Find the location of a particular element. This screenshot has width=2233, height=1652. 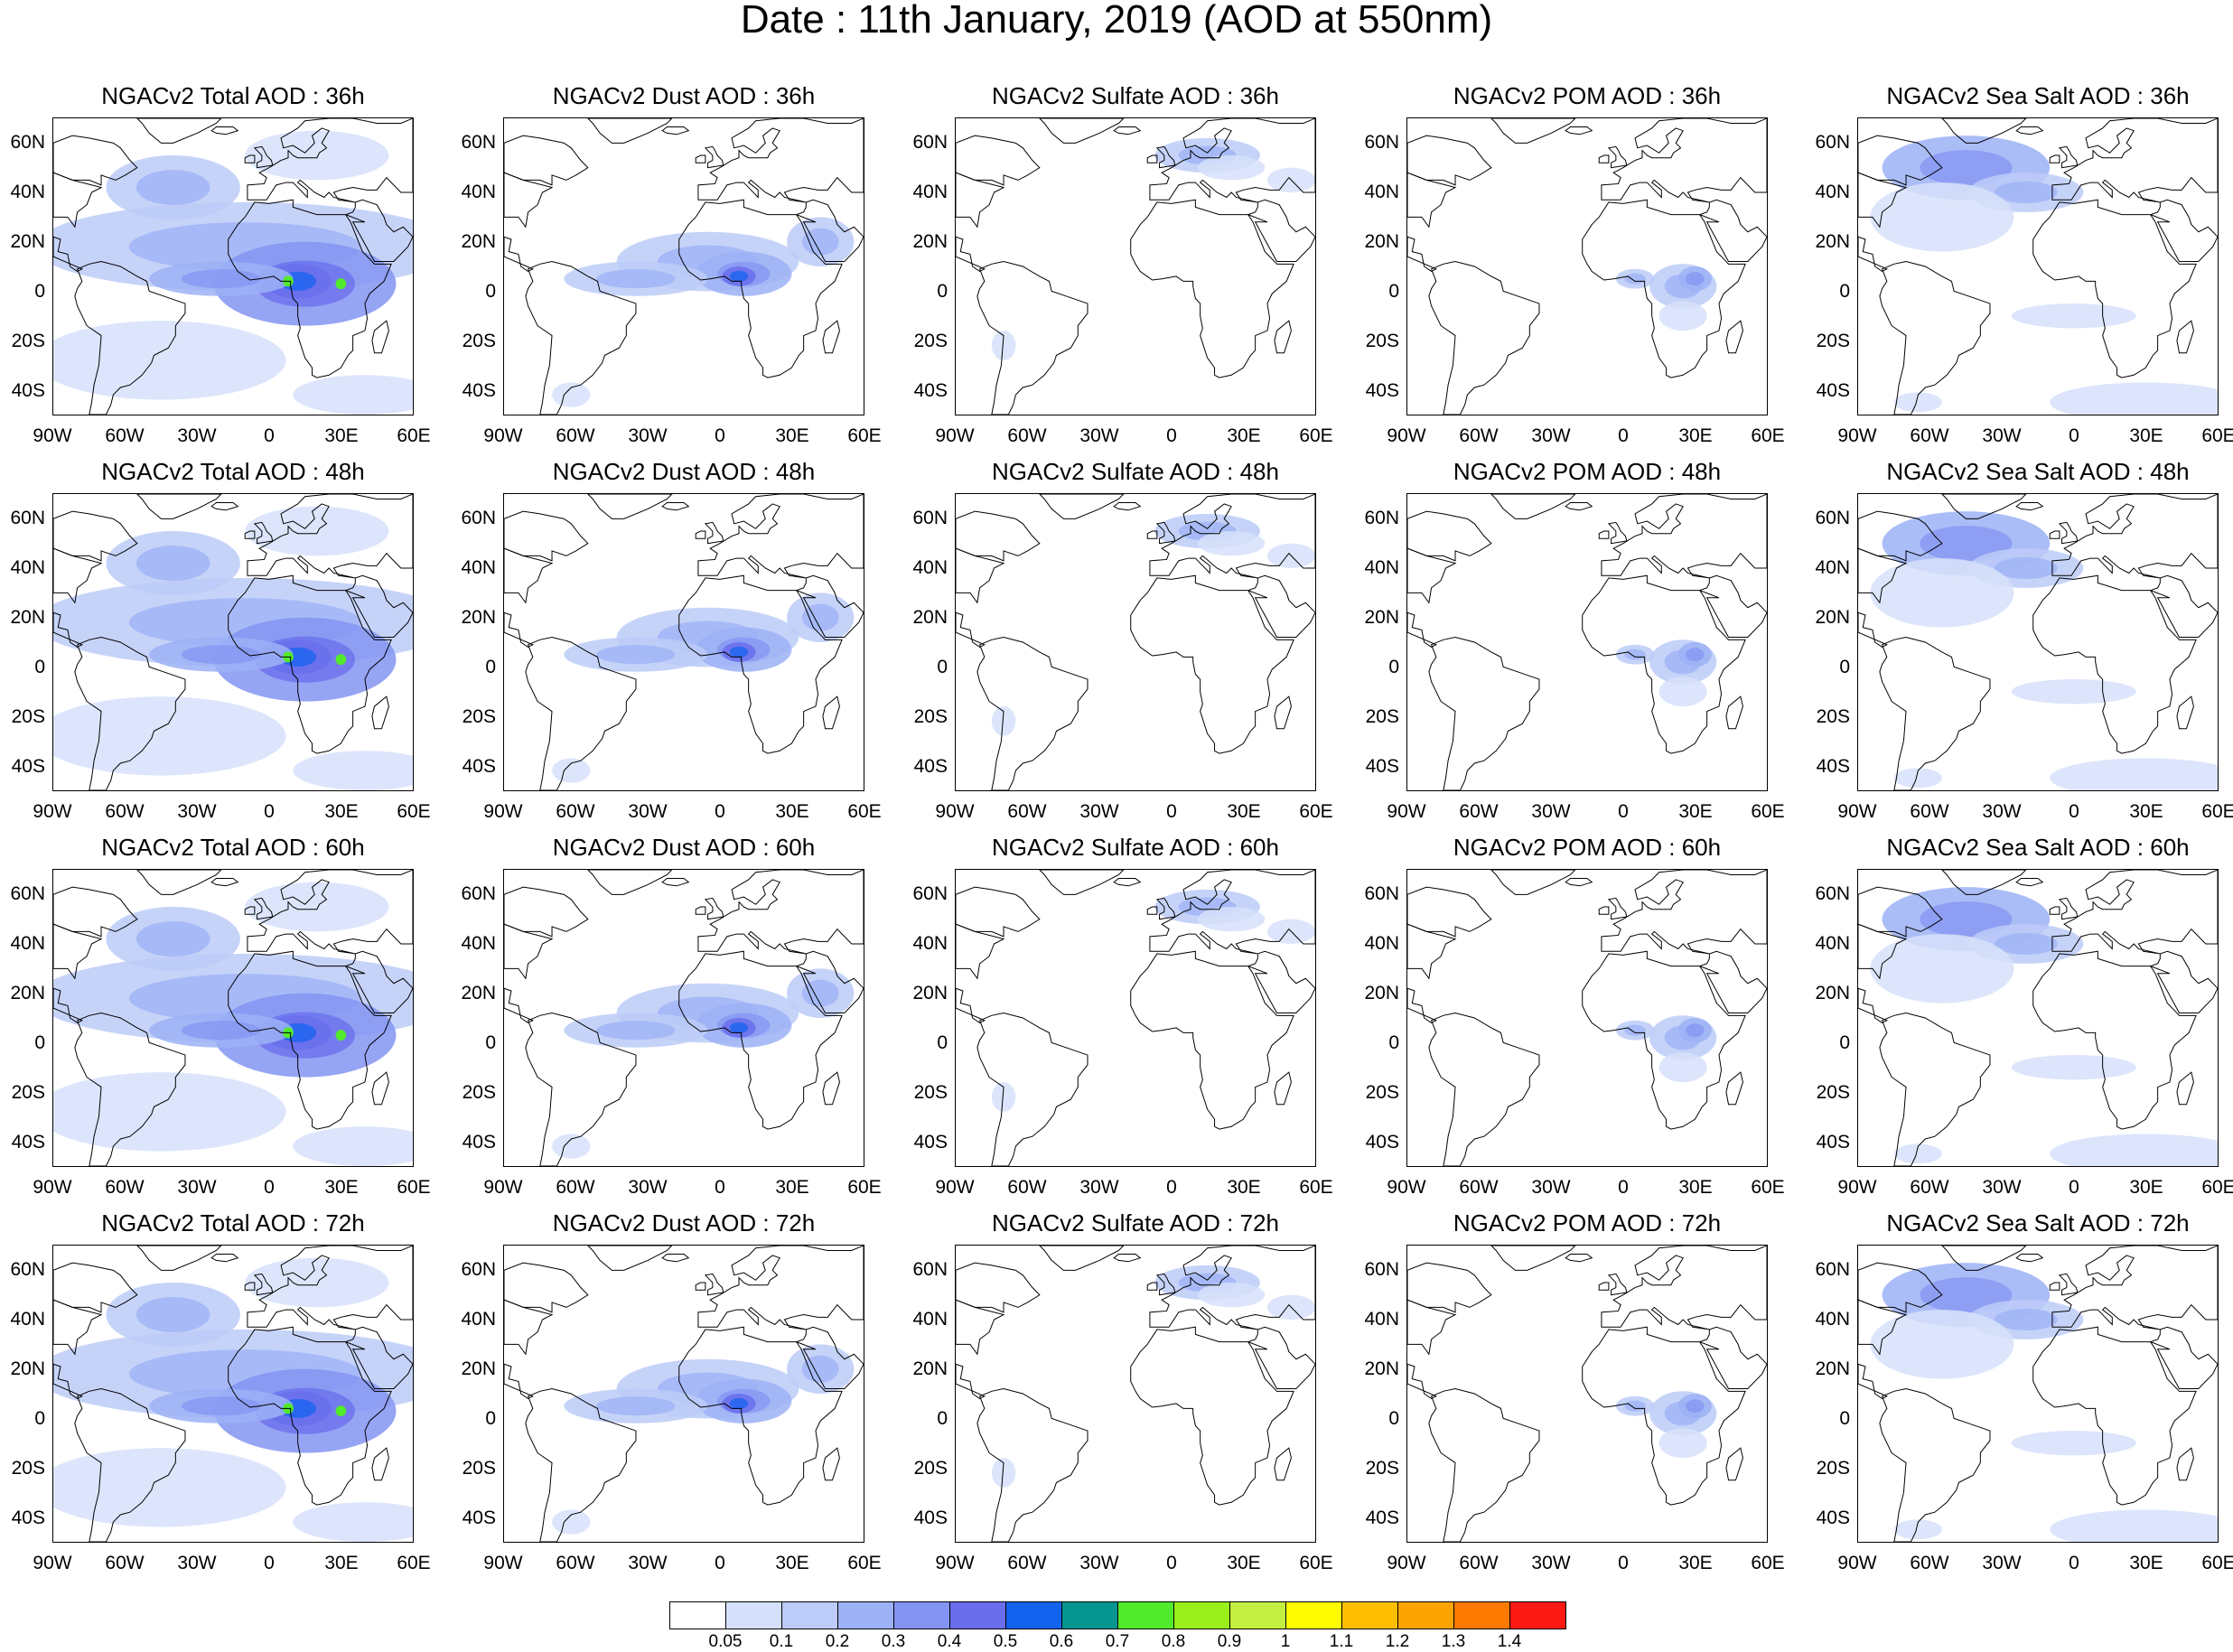

panel-title: NGACv2 Sea Salt AOD : 72h is located at coordinates (2038, 1223).